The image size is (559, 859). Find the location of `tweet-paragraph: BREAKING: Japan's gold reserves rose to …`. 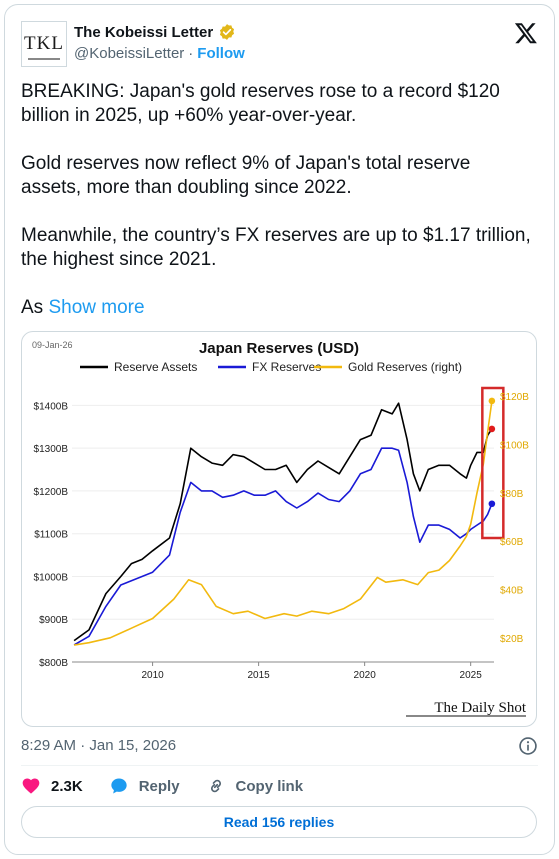

tweet-paragraph: BREAKING: Japan's gold reserves rose to … is located at coordinates (260, 103).